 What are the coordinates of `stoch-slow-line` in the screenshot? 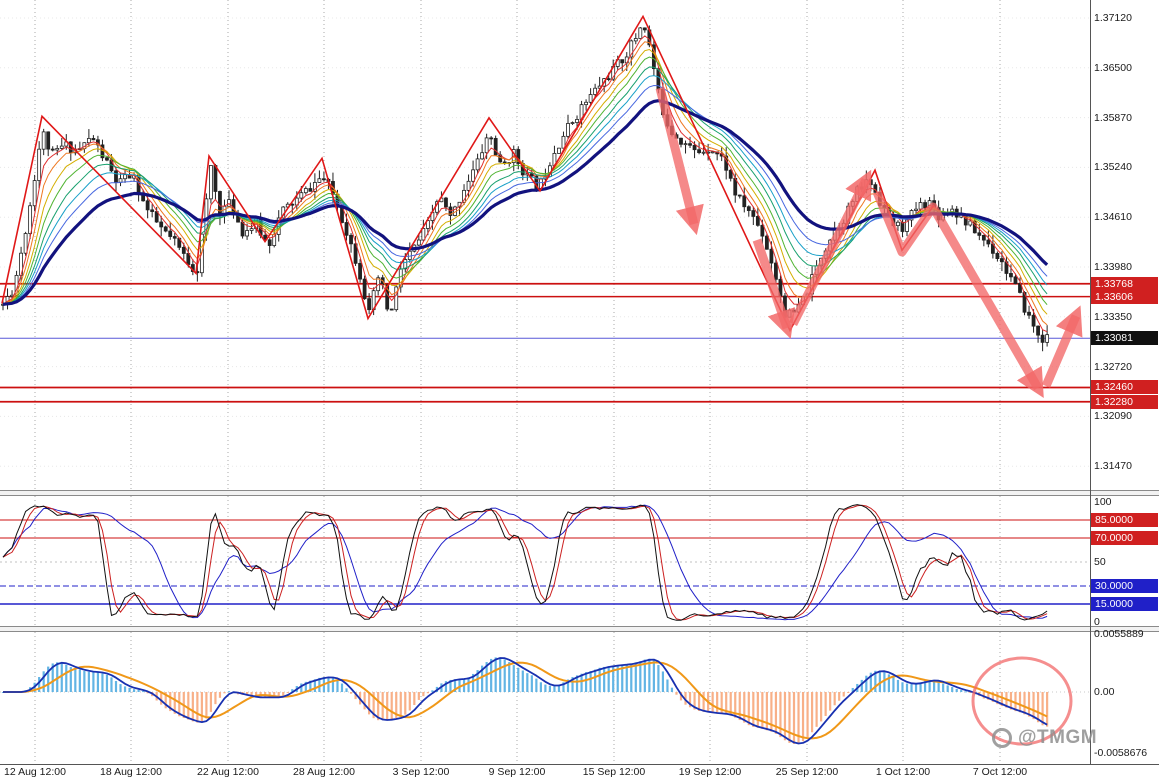 It's located at (525, 562).